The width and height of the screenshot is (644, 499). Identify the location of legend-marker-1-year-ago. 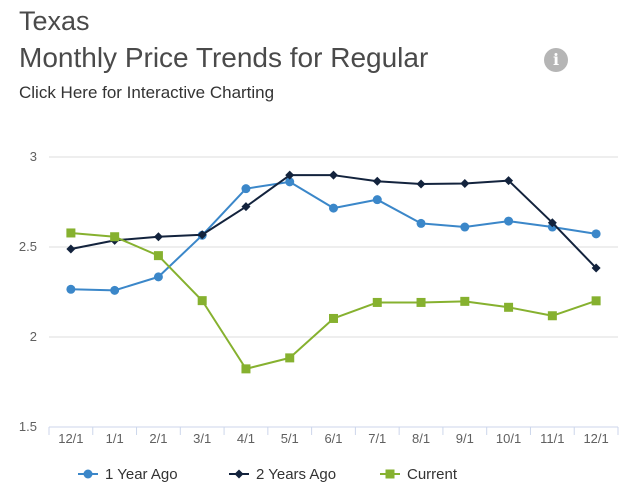
(88, 474).